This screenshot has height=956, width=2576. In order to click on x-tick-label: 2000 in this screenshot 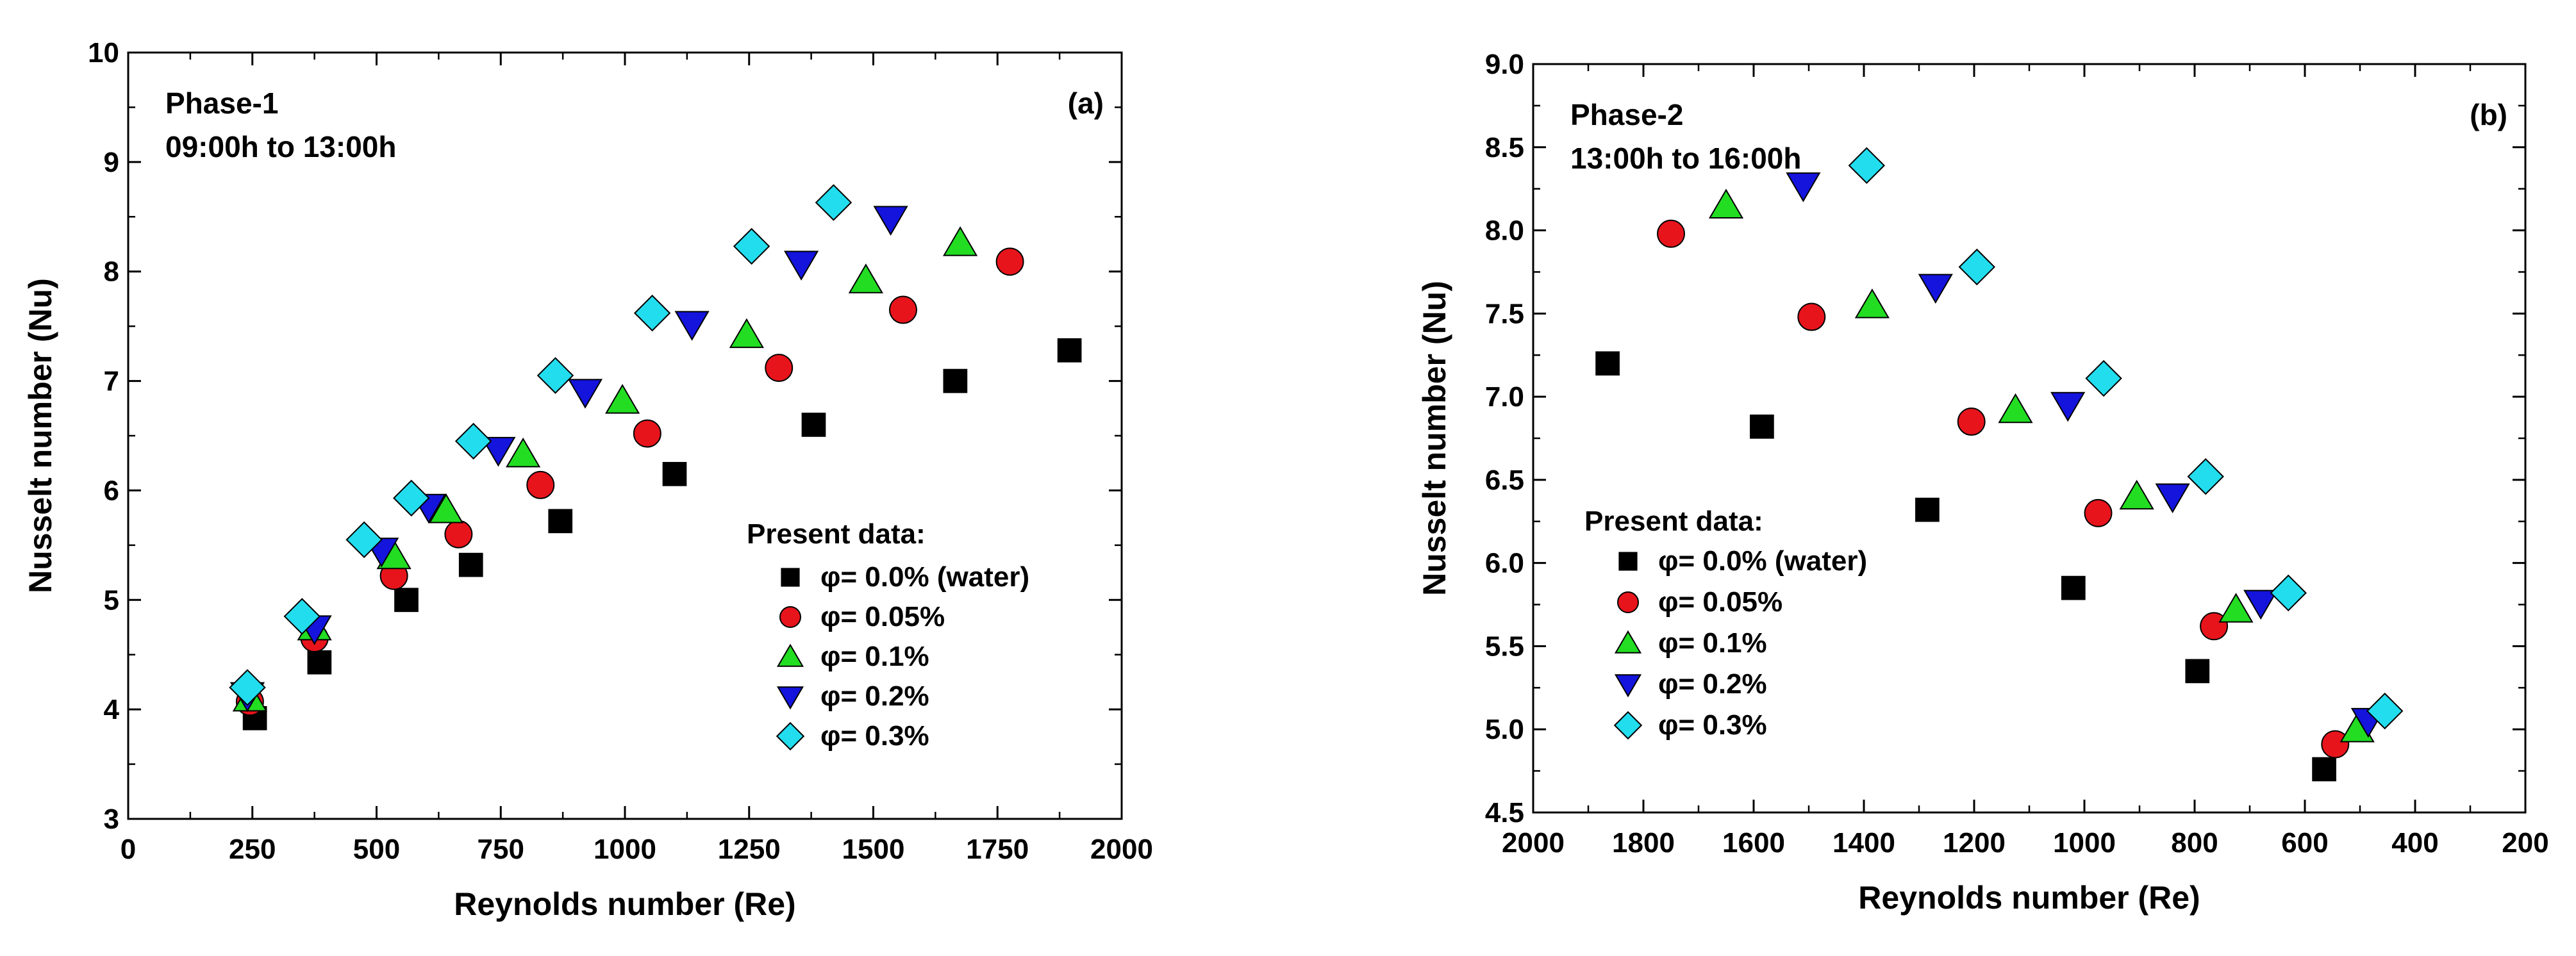, I will do `click(1121, 849)`.